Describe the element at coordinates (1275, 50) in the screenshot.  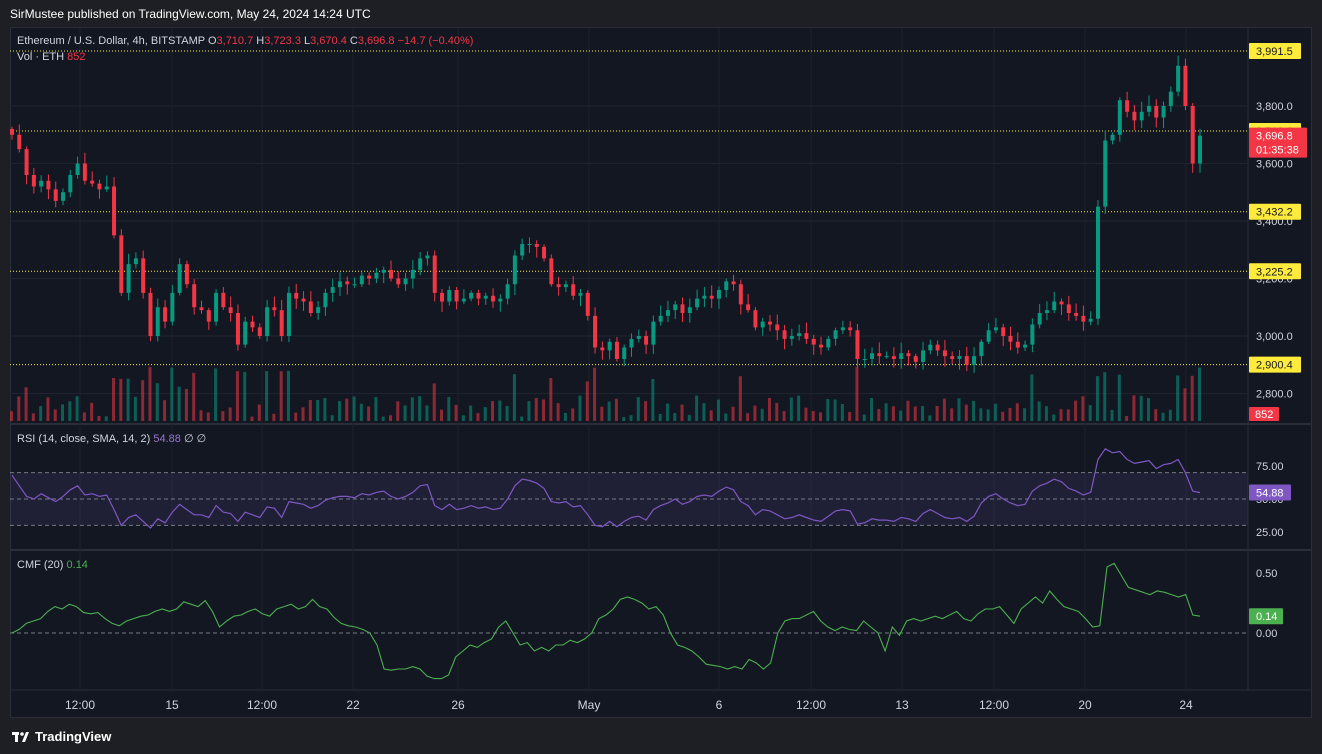
I see `level-tag` at that location.